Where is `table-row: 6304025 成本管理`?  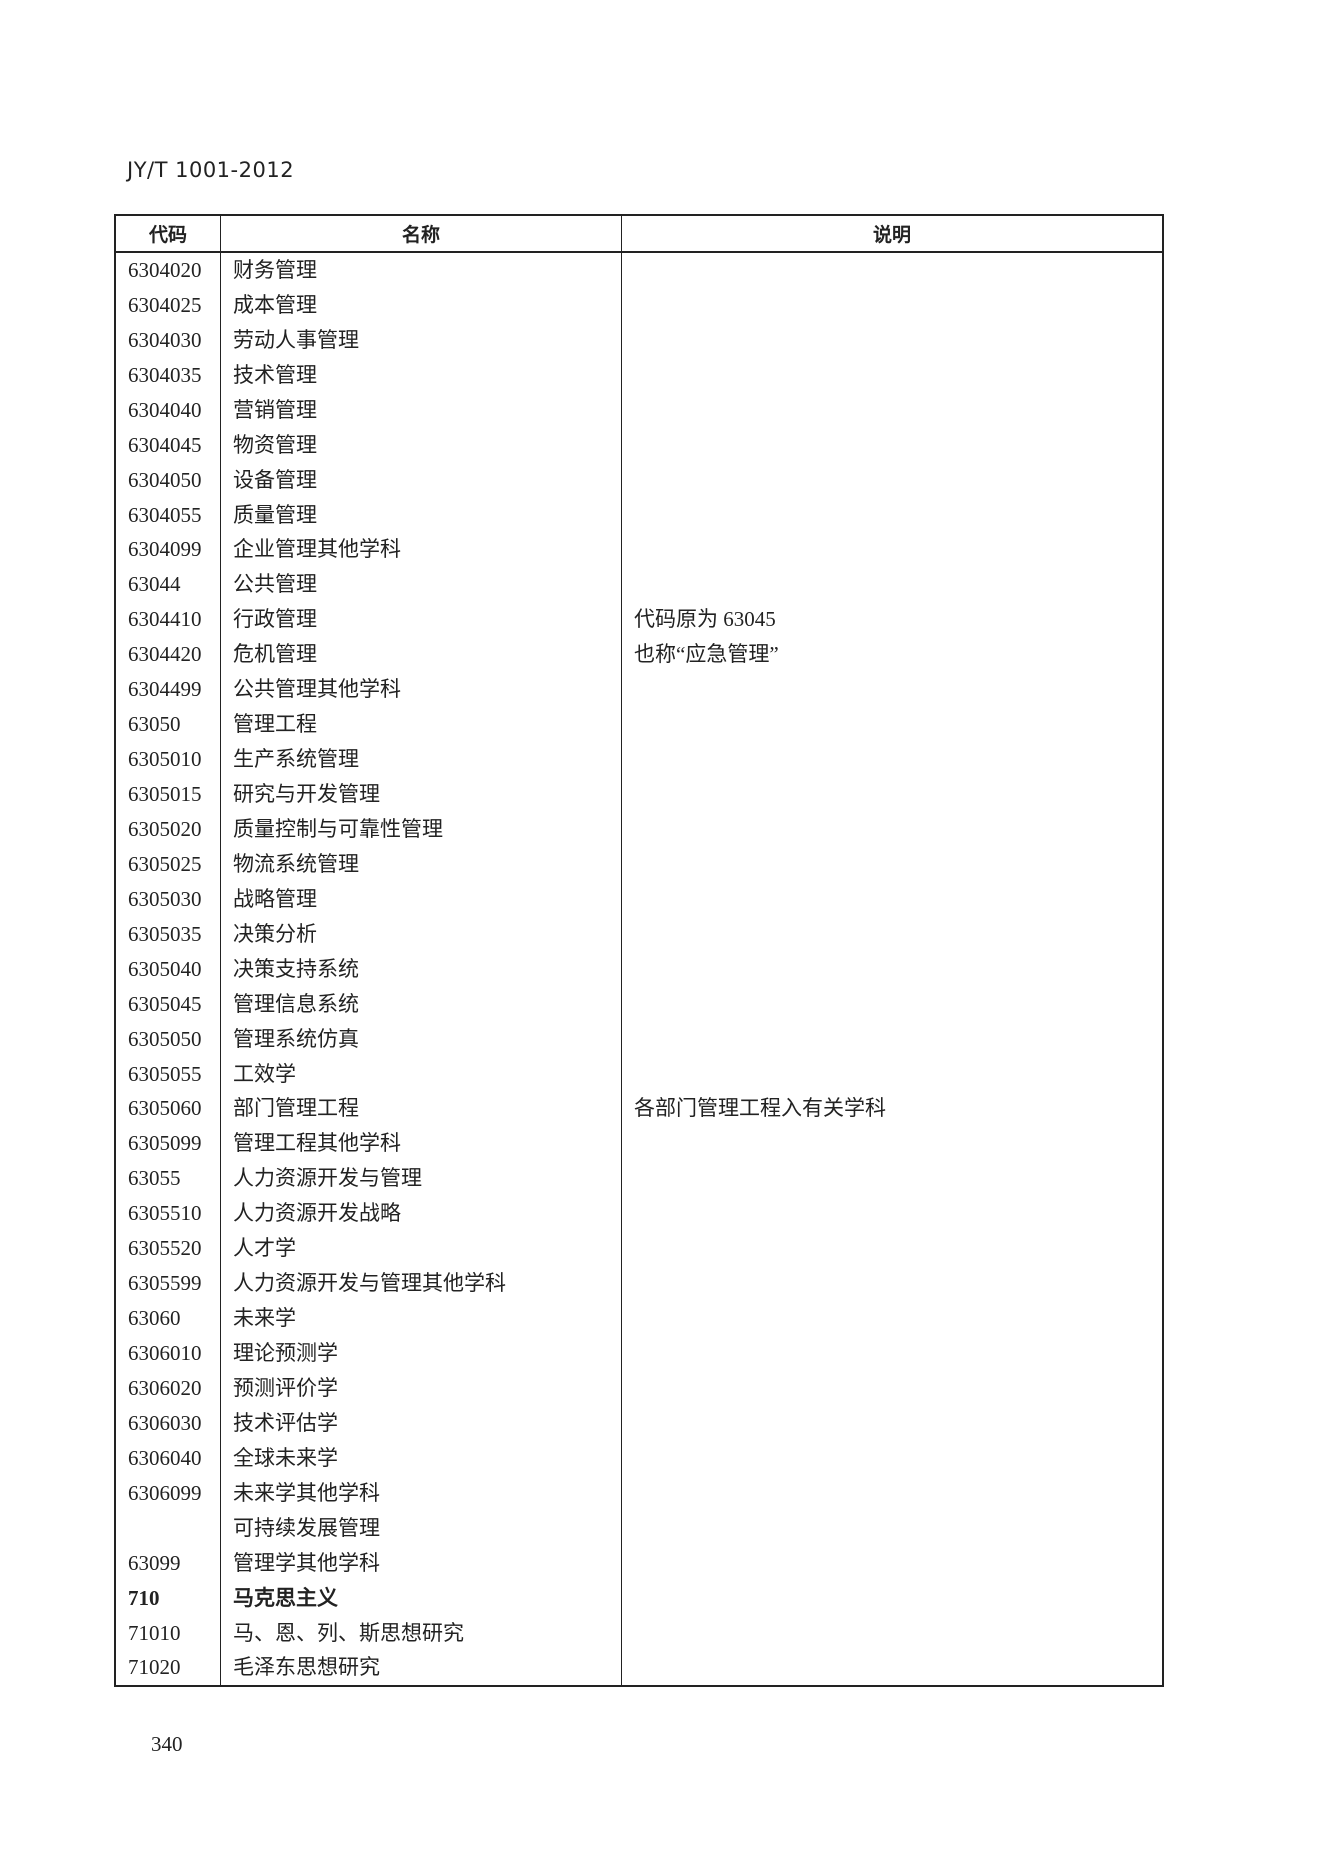
table-row: 6304025 成本管理 is located at coordinates (638, 305).